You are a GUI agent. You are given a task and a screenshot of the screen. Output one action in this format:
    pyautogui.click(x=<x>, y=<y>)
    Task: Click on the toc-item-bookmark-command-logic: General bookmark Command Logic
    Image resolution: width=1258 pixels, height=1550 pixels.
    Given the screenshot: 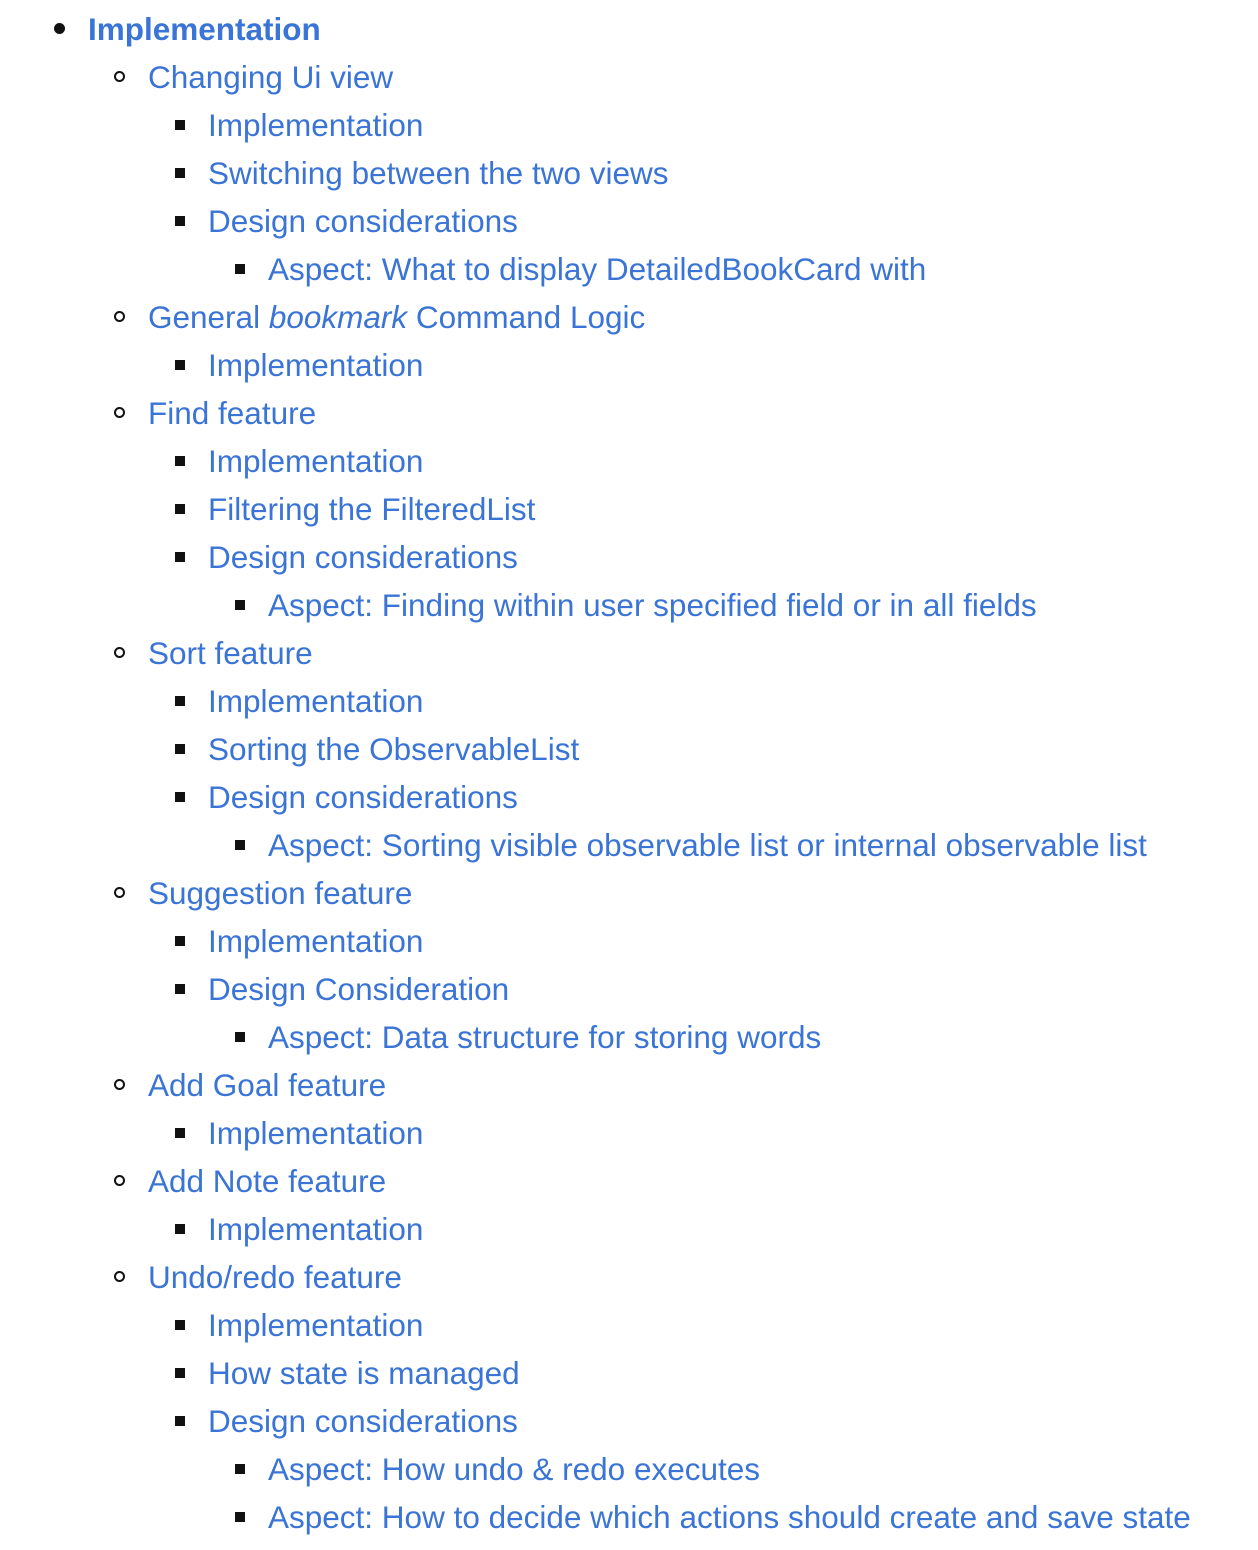 What is the action you would take?
    pyautogui.click(x=629, y=317)
    